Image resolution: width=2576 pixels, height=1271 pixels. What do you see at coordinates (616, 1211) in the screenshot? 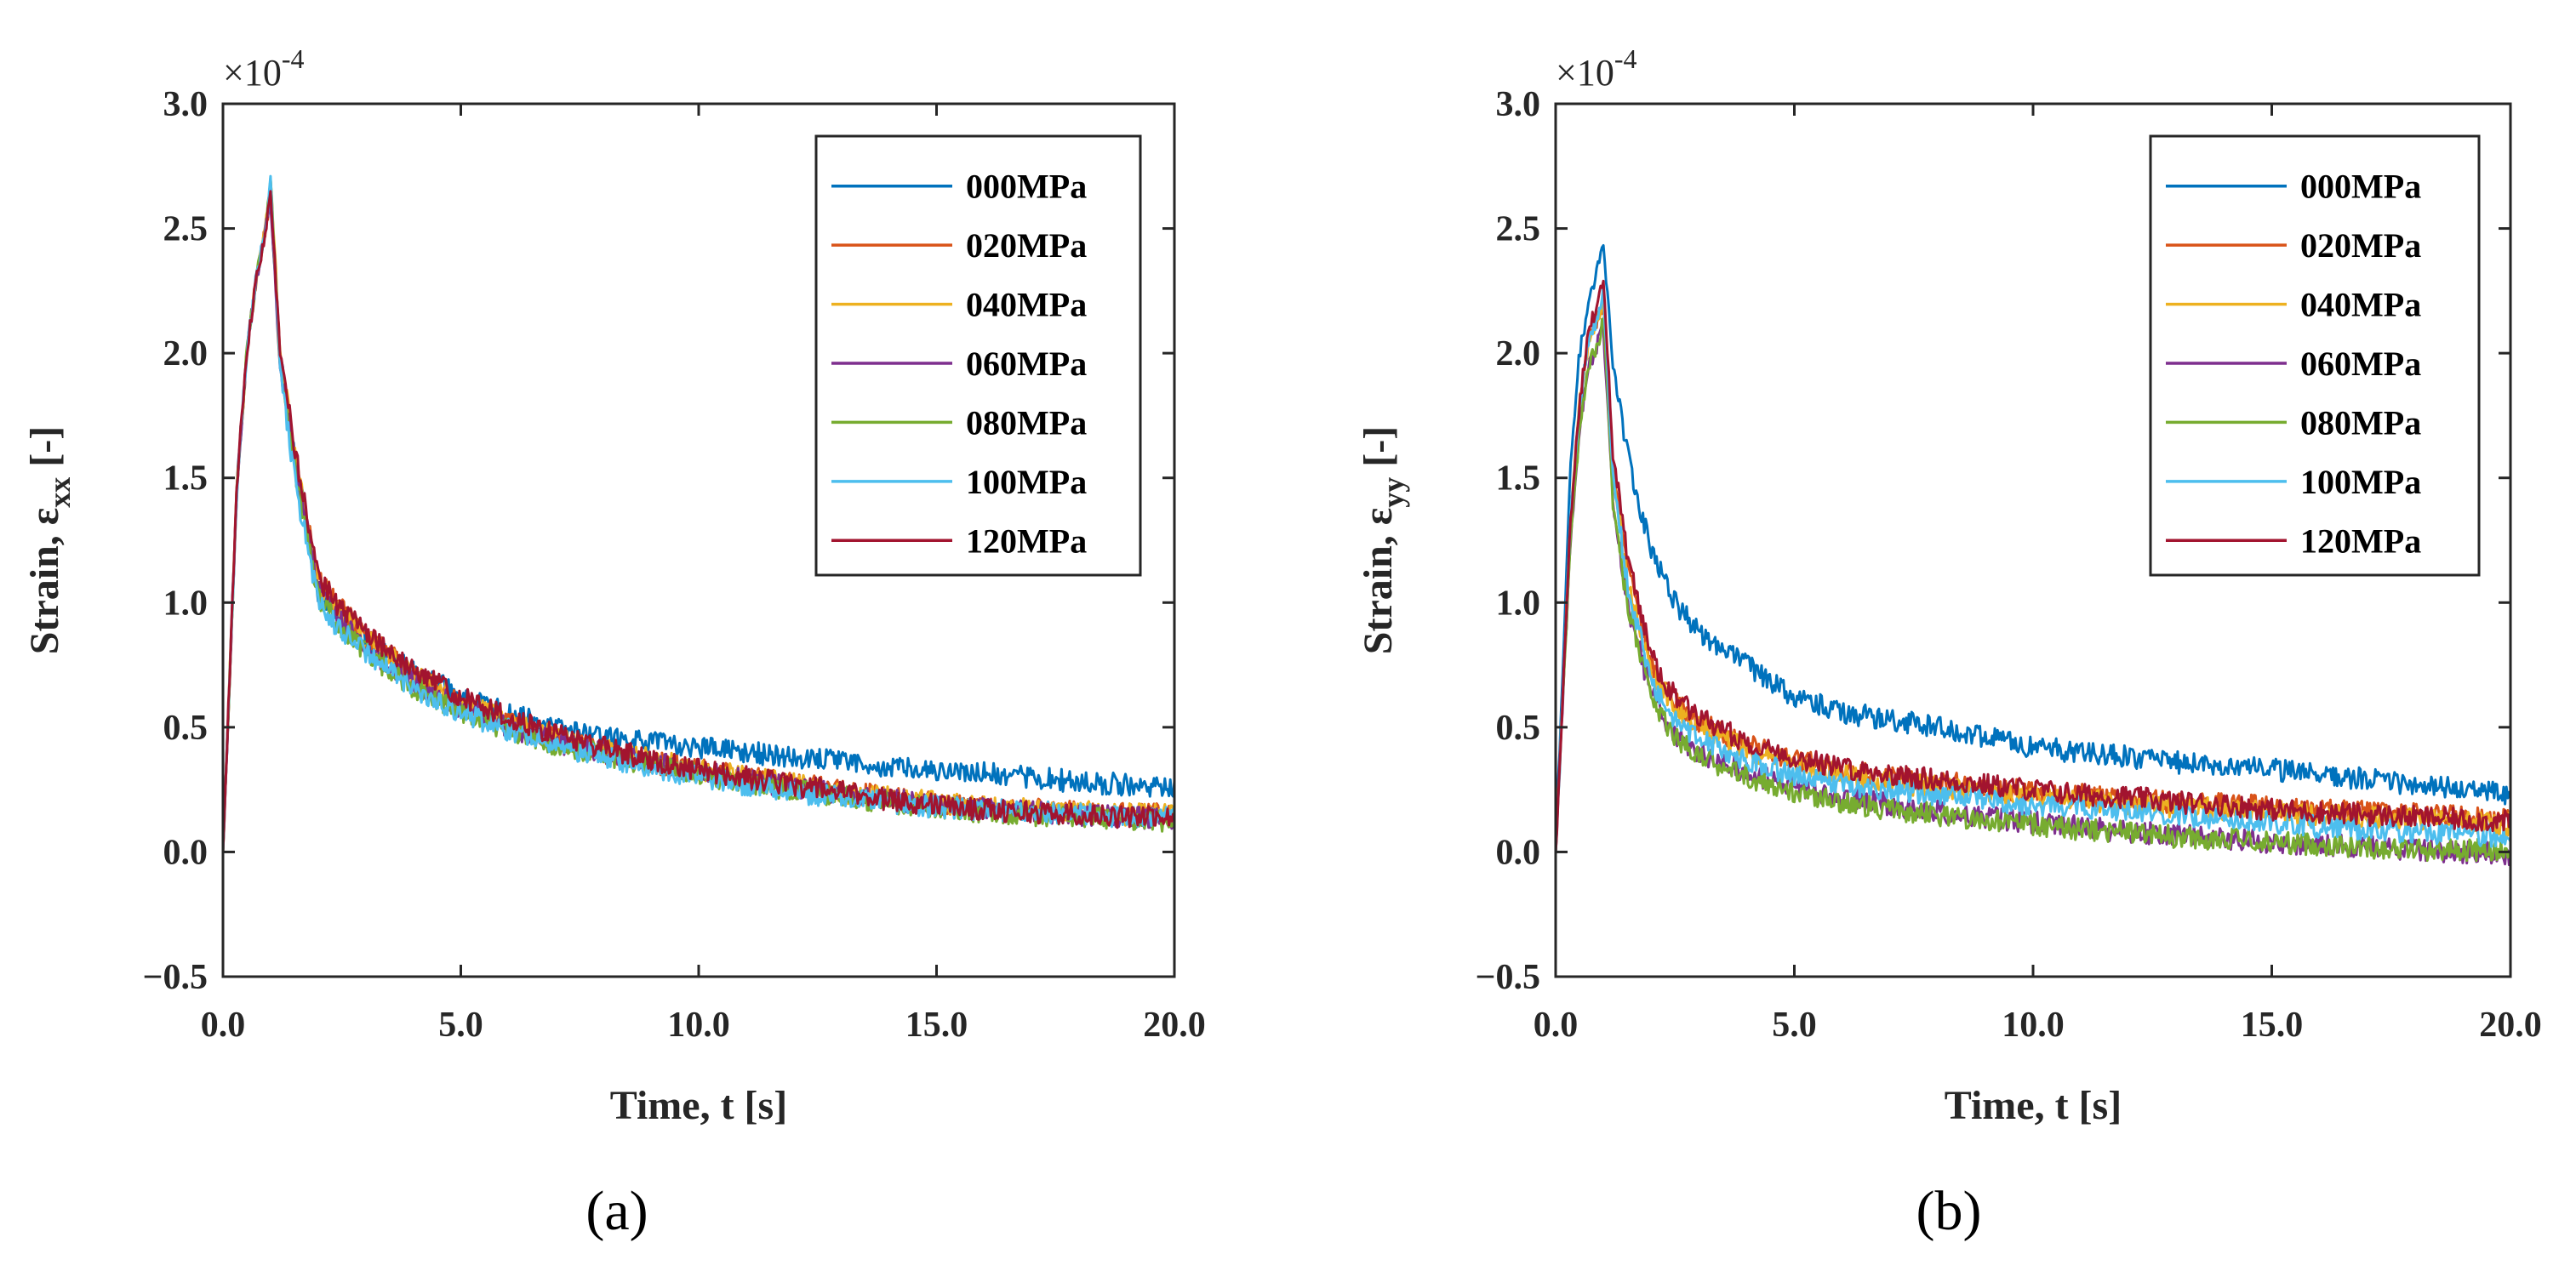
I see `panel-label: (a)` at bounding box center [616, 1211].